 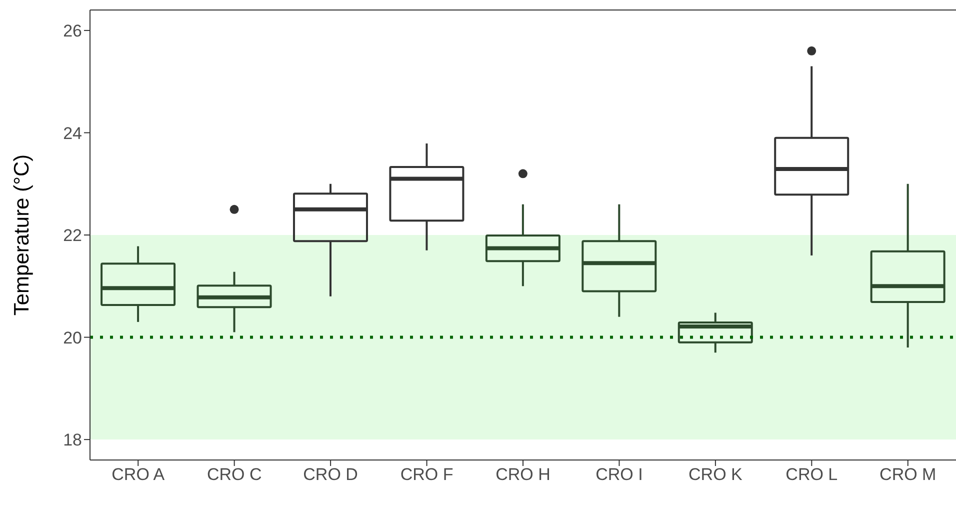 What do you see at coordinates (234, 474) in the screenshot?
I see `x-tick-label: CRO C` at bounding box center [234, 474].